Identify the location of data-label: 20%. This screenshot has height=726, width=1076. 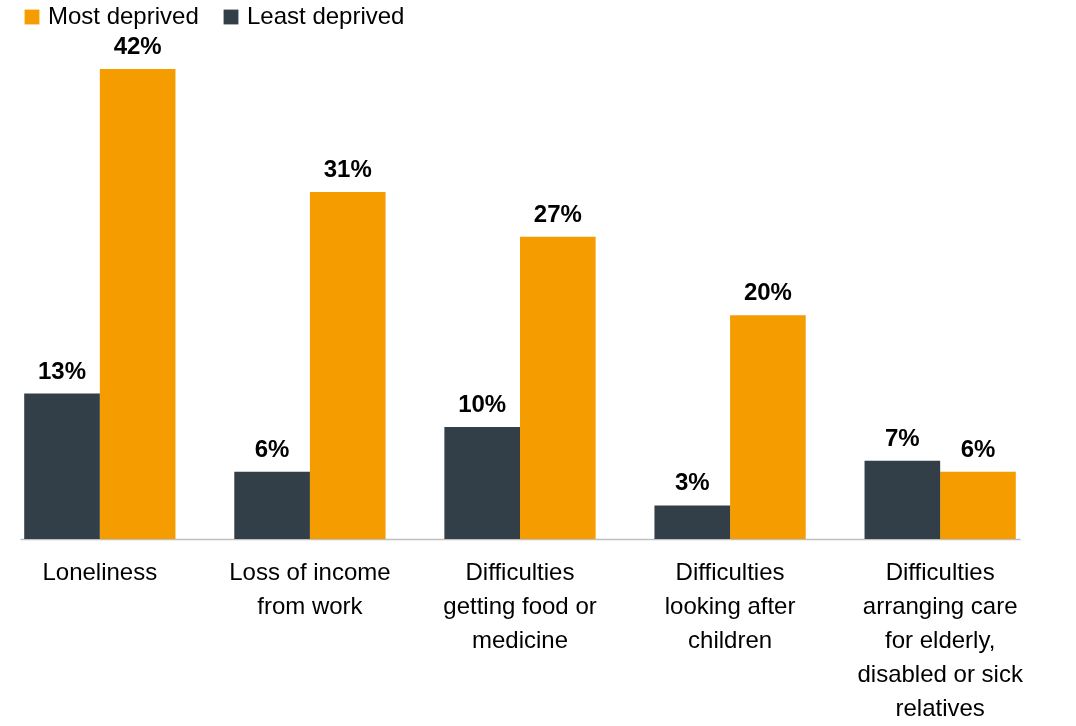
(767, 292).